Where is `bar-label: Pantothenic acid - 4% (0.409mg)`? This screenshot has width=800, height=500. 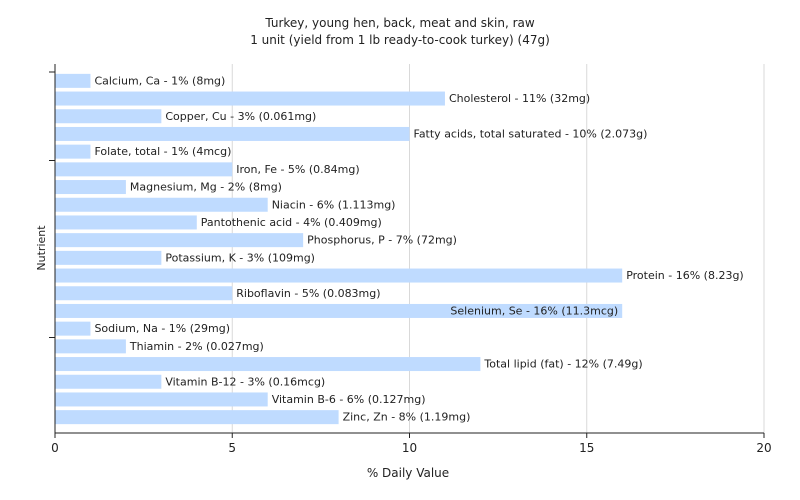
bar-label: Pantothenic acid - 4% (0.409mg) is located at coordinates (291, 222).